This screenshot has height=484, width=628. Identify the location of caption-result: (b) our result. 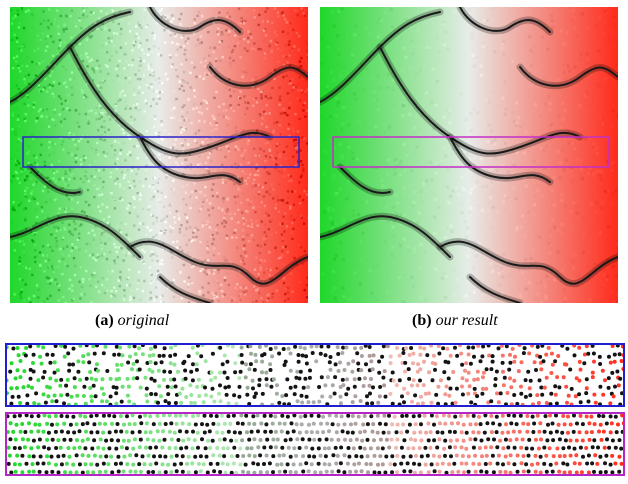
(455, 321).